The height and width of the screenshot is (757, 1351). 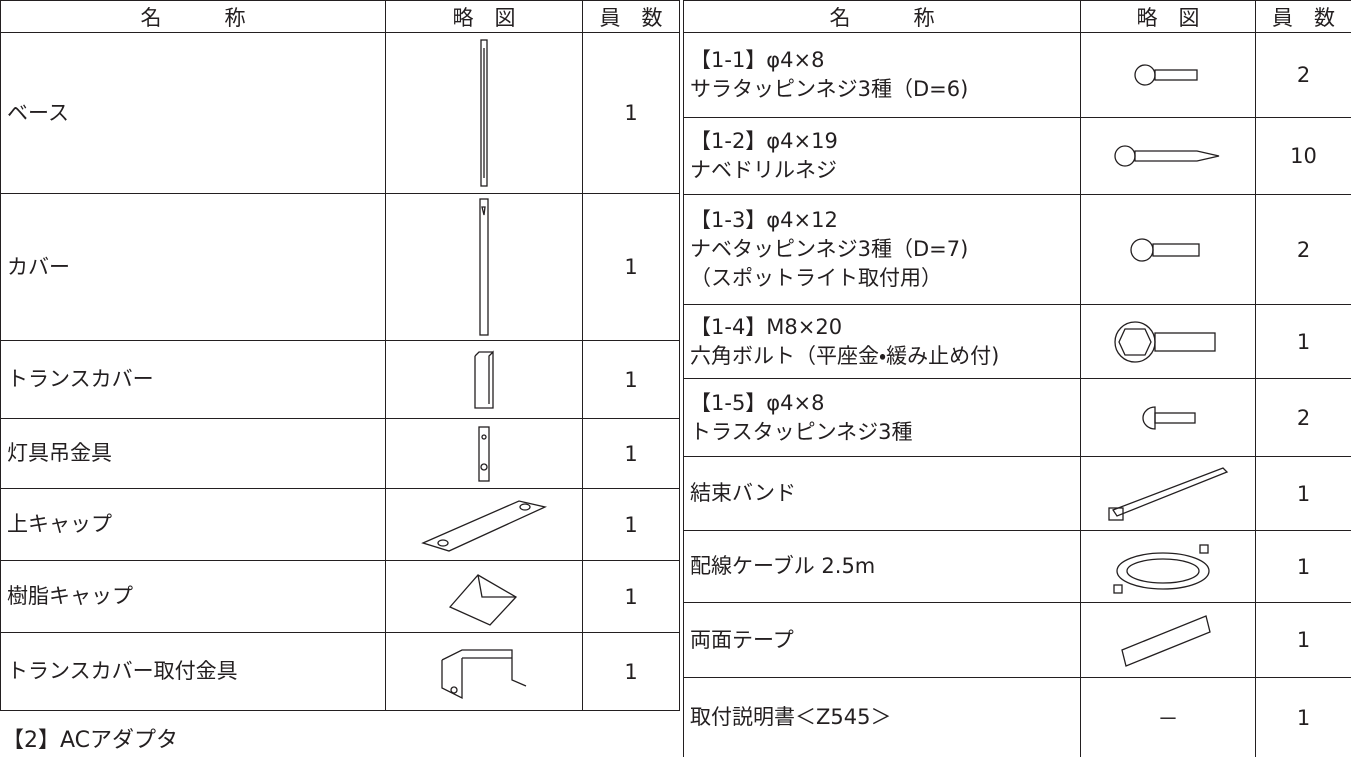 I want to click on name-line: サラタッピンネジ3種（D=6), so click(x=829, y=89).